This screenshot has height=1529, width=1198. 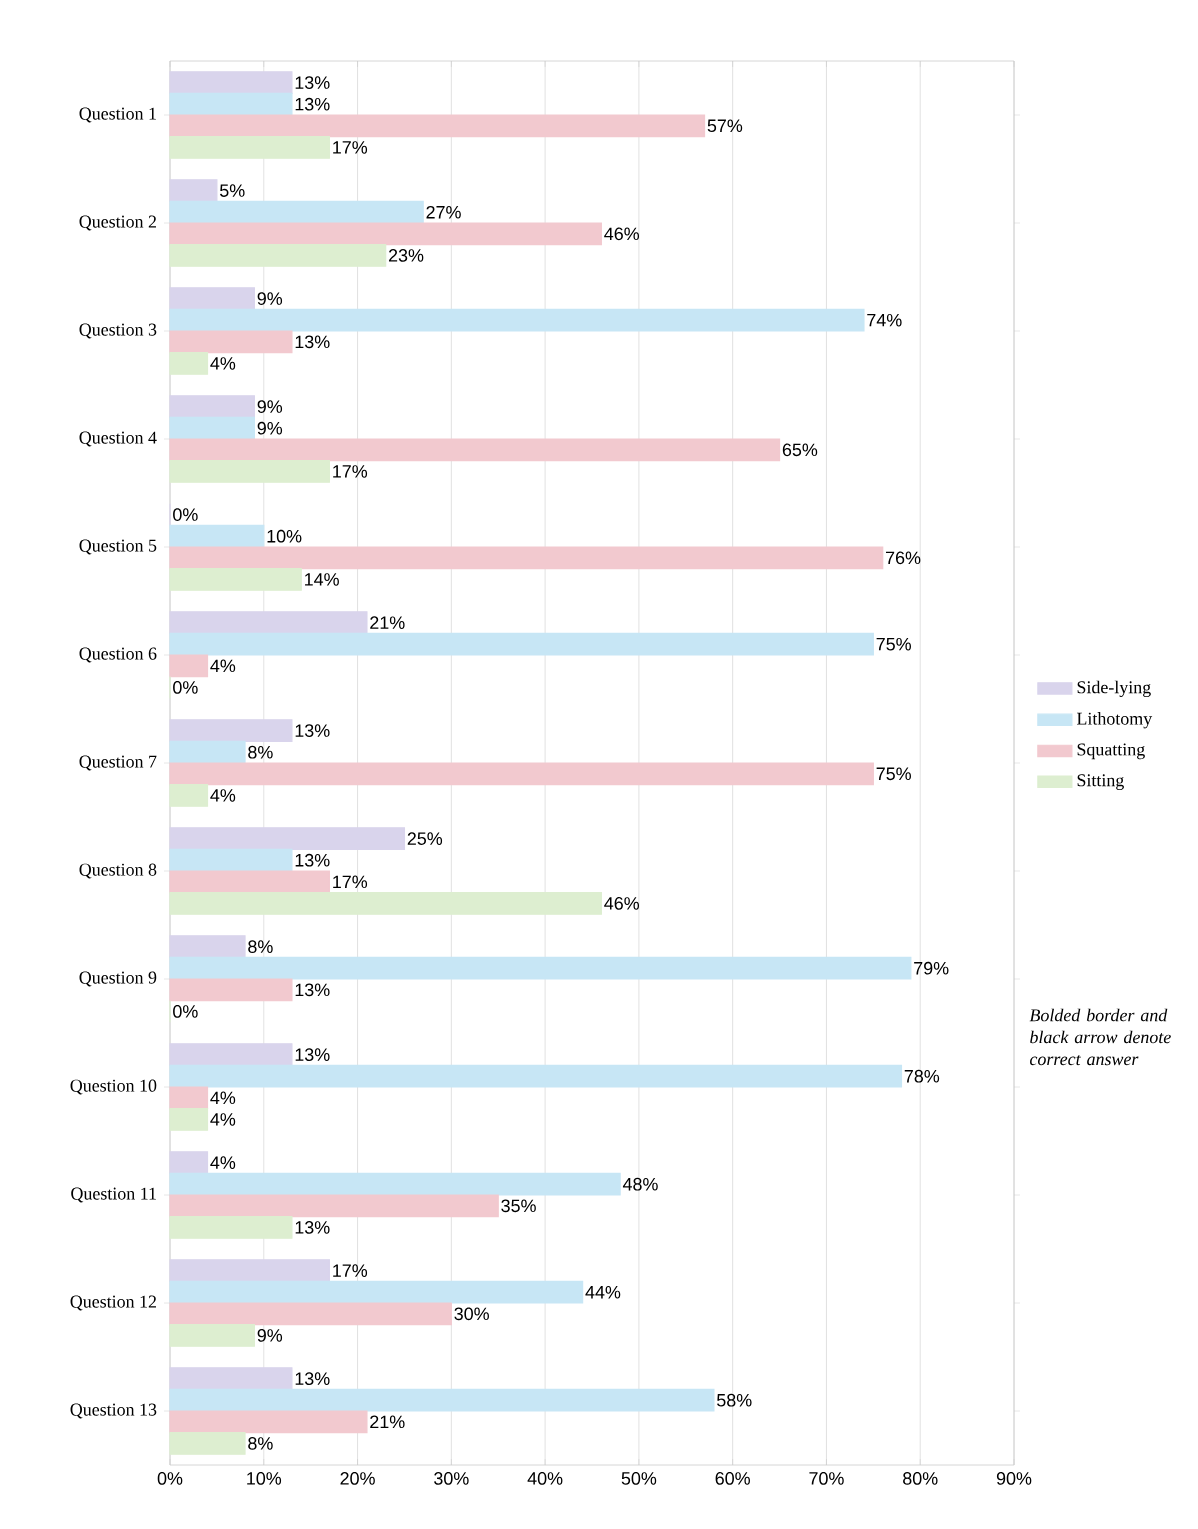 I want to click on data-label: 75%, so click(x=893, y=644).